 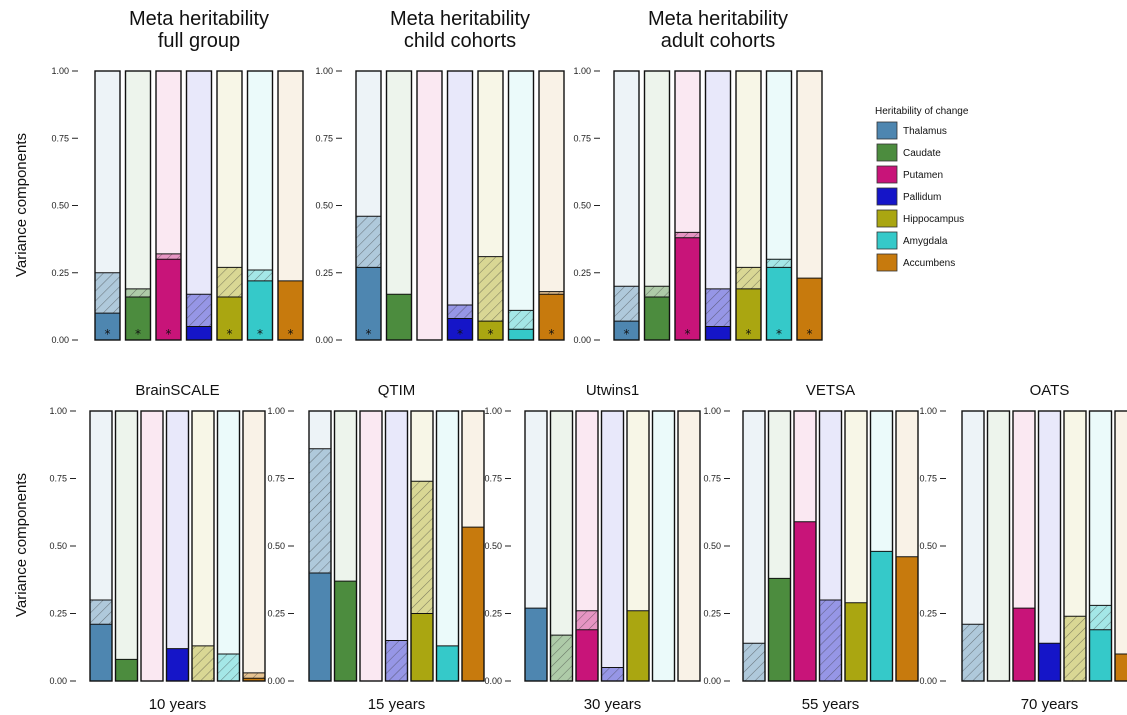 I want to click on panel-title-line: Meta heritability, so click(x=199, y=19).